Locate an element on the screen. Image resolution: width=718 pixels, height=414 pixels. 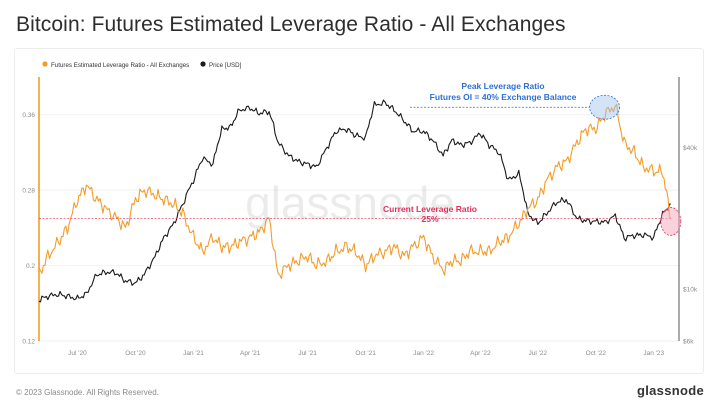
watermark-text: glassnode is located at coordinates (350, 203).